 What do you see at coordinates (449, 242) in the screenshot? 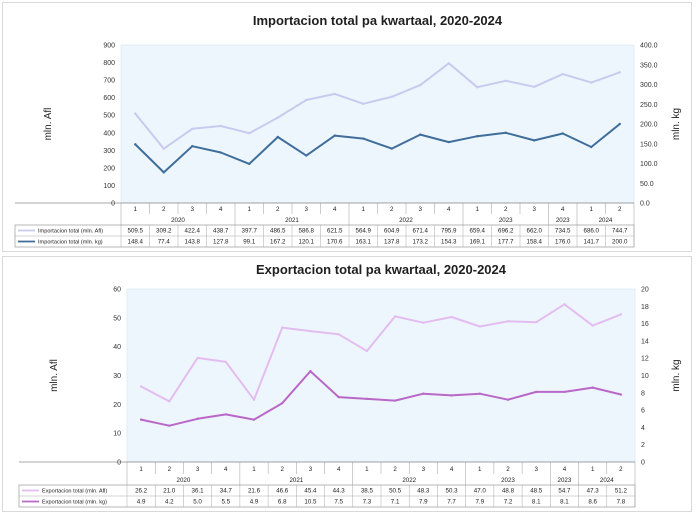
I see `import-table-value: 154.3` at bounding box center [449, 242].